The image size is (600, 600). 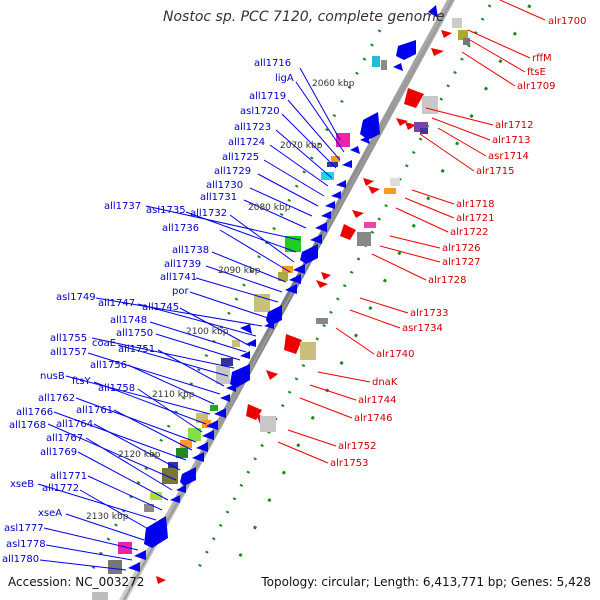 I want to click on gene-label: all1724, so click(x=246, y=142).